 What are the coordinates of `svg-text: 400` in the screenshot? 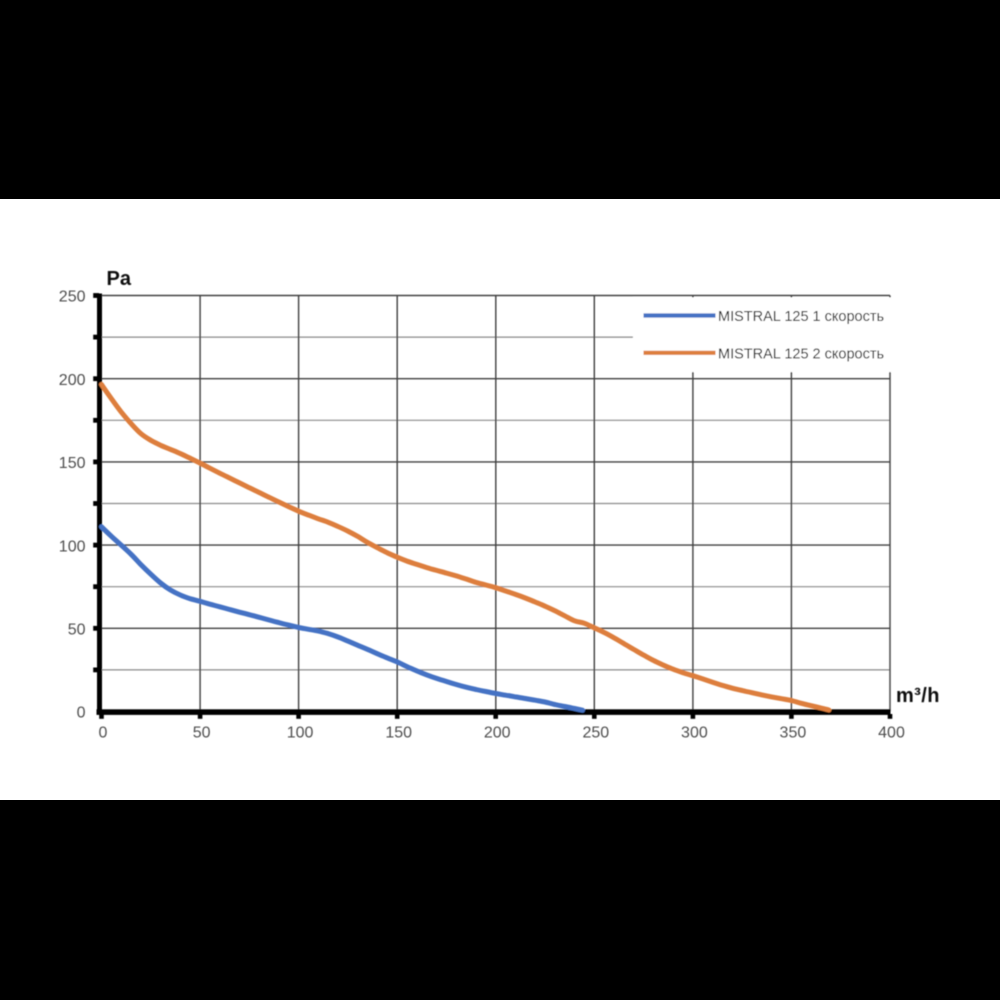 It's located at (891, 733).